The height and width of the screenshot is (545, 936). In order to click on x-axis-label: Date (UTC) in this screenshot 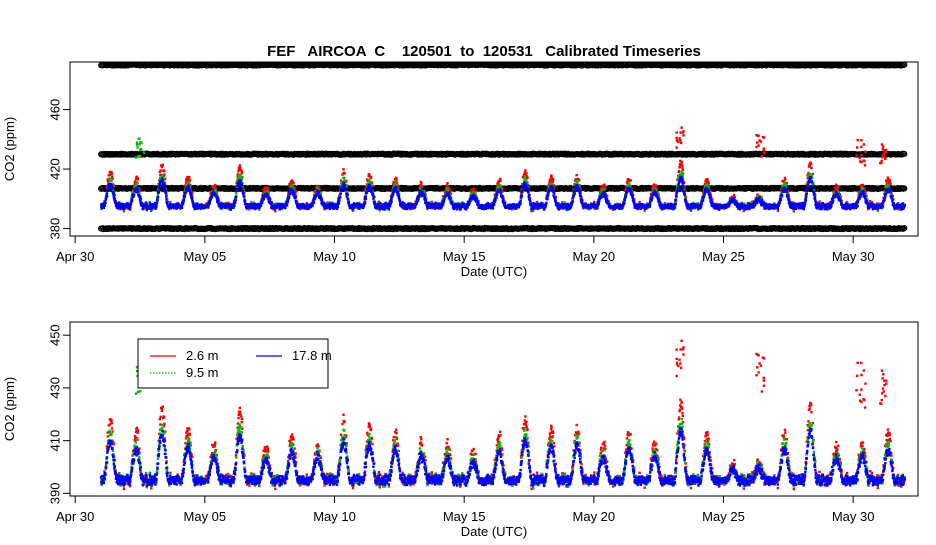, I will do `click(494, 271)`.